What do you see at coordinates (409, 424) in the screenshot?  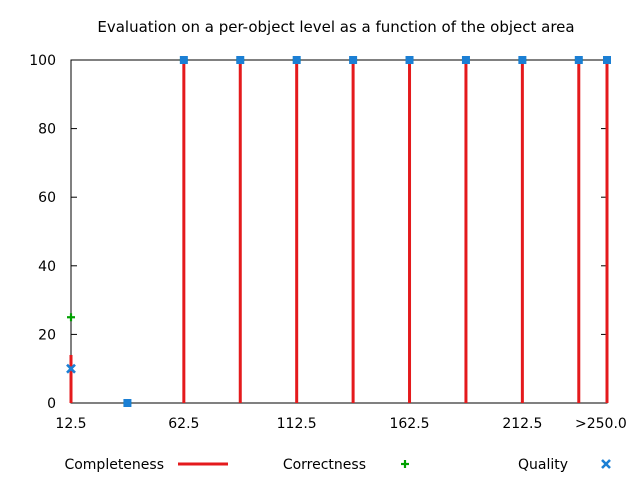 I see `x-tick-label: 162.5` at bounding box center [409, 424].